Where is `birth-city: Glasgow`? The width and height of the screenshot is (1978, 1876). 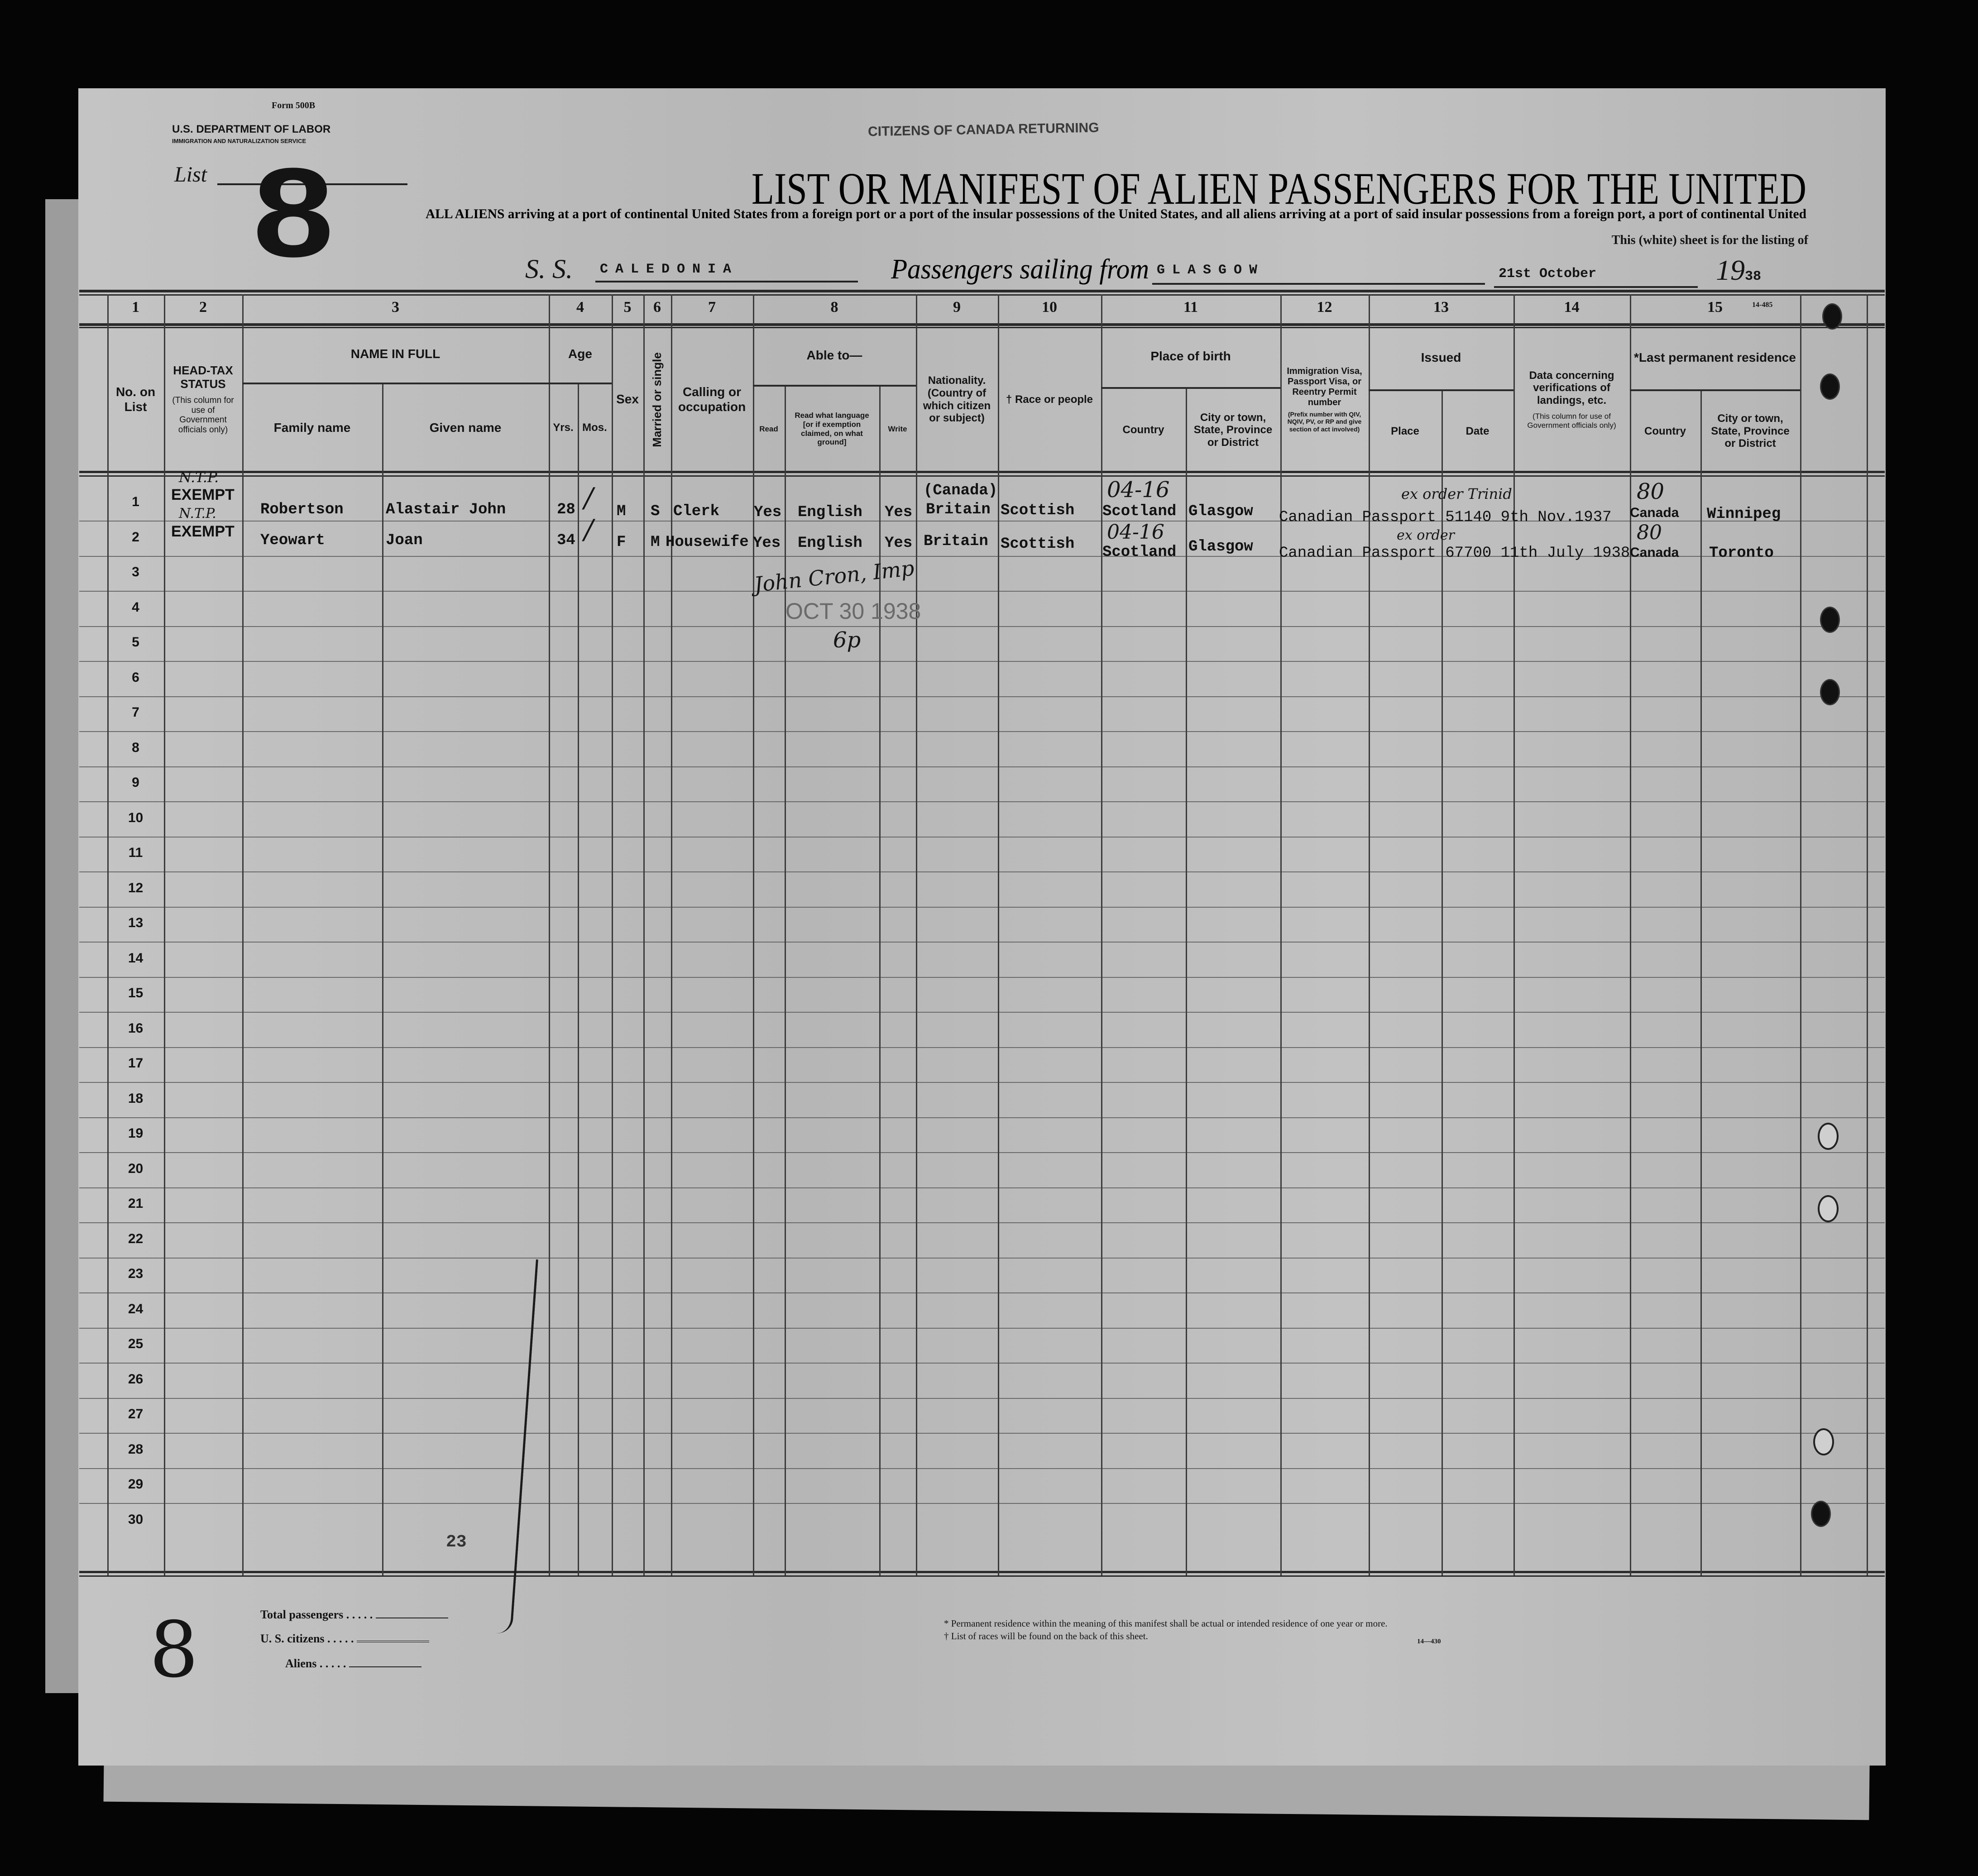
birth-city: Glasgow is located at coordinates (1220, 511).